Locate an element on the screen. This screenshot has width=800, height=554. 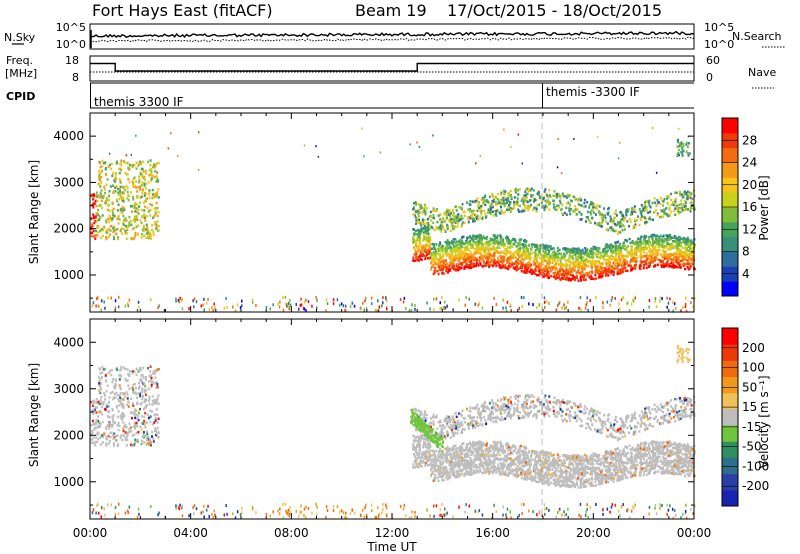
freq-label: Freq. is located at coordinates (19, 60).